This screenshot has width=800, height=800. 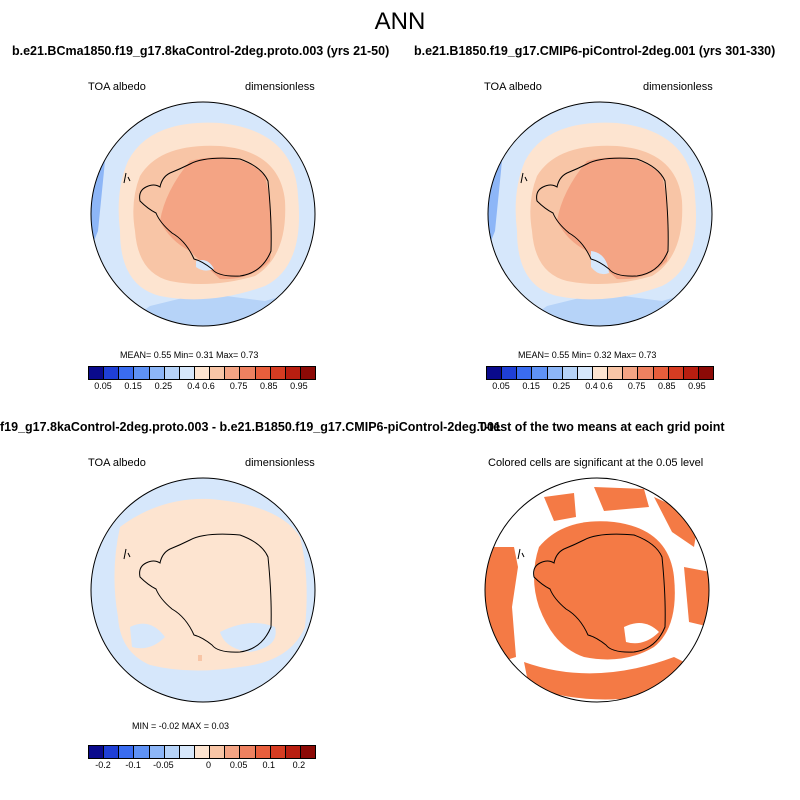 What do you see at coordinates (103, 765) in the screenshot?
I see `colorbar-tick-label: -0.2` at bounding box center [103, 765].